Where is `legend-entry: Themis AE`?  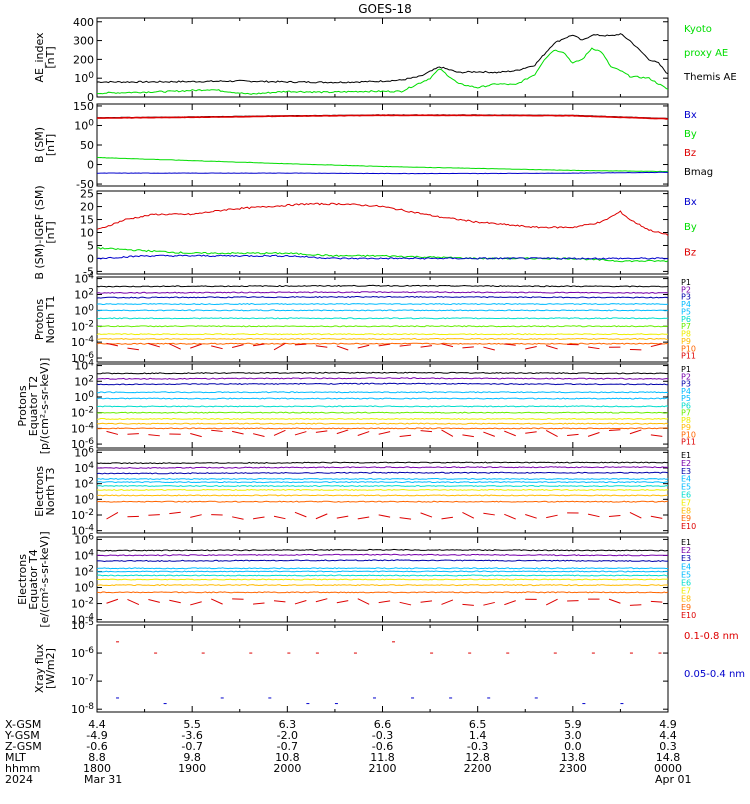 legend-entry: Themis AE is located at coordinates (710, 77).